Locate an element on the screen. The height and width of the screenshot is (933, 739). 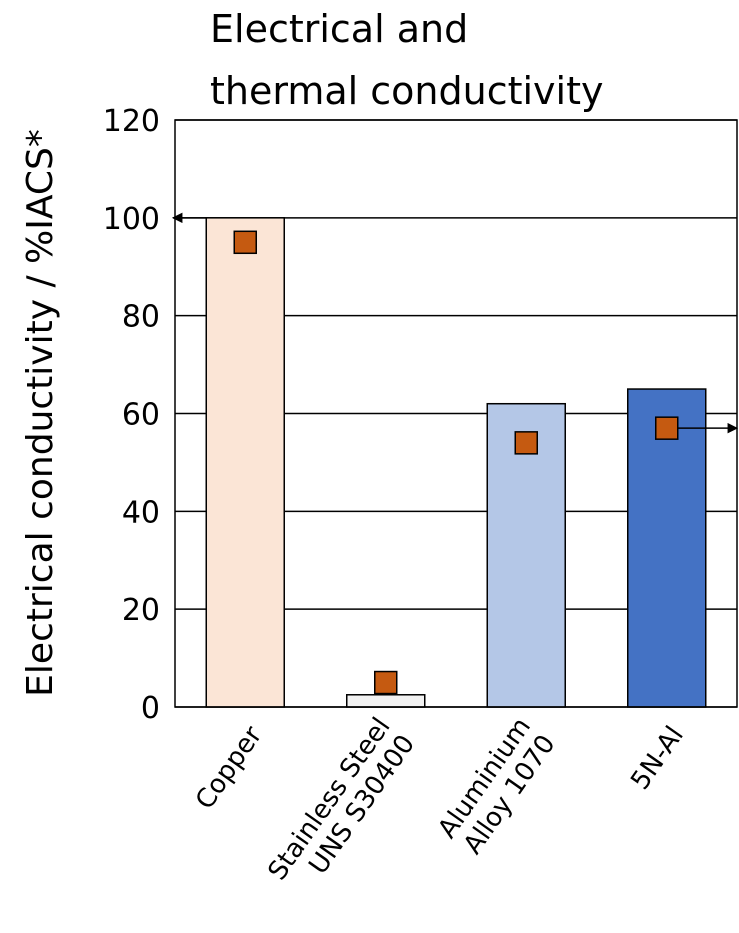
y-tick-labels: 0 20 40 60 80 100 120 is located at coordinates (131, 415).